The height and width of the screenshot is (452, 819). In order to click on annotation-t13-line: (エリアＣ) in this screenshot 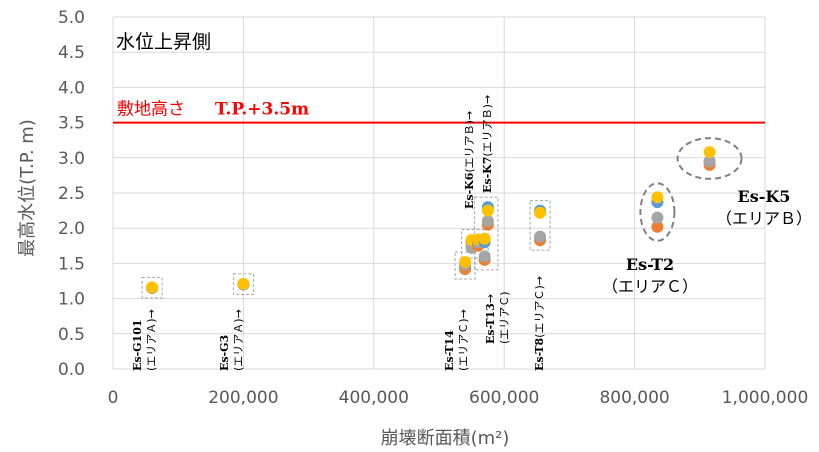, I will do `click(504, 317)`.